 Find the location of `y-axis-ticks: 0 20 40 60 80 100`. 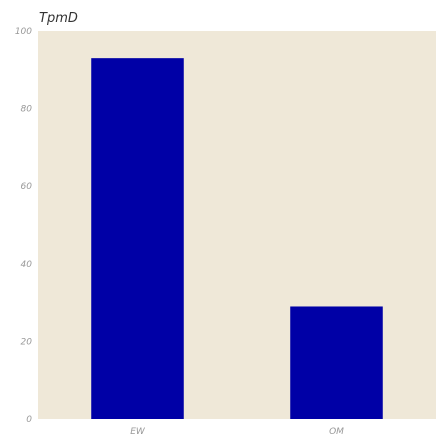

y-axis-ticks: 0 20 40 60 80 100 is located at coordinates (23, 226).